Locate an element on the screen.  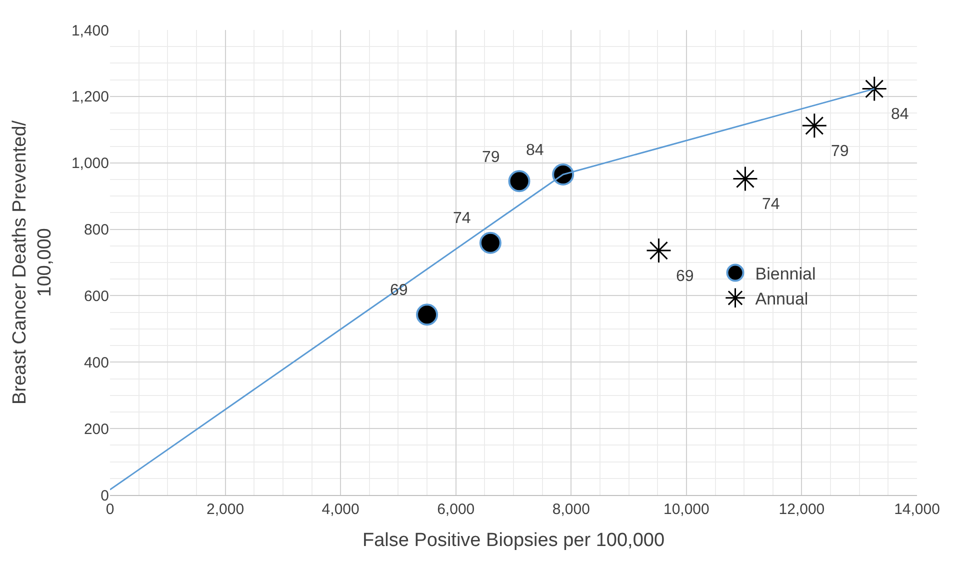
legend-label: Biennial is located at coordinates (785, 274).